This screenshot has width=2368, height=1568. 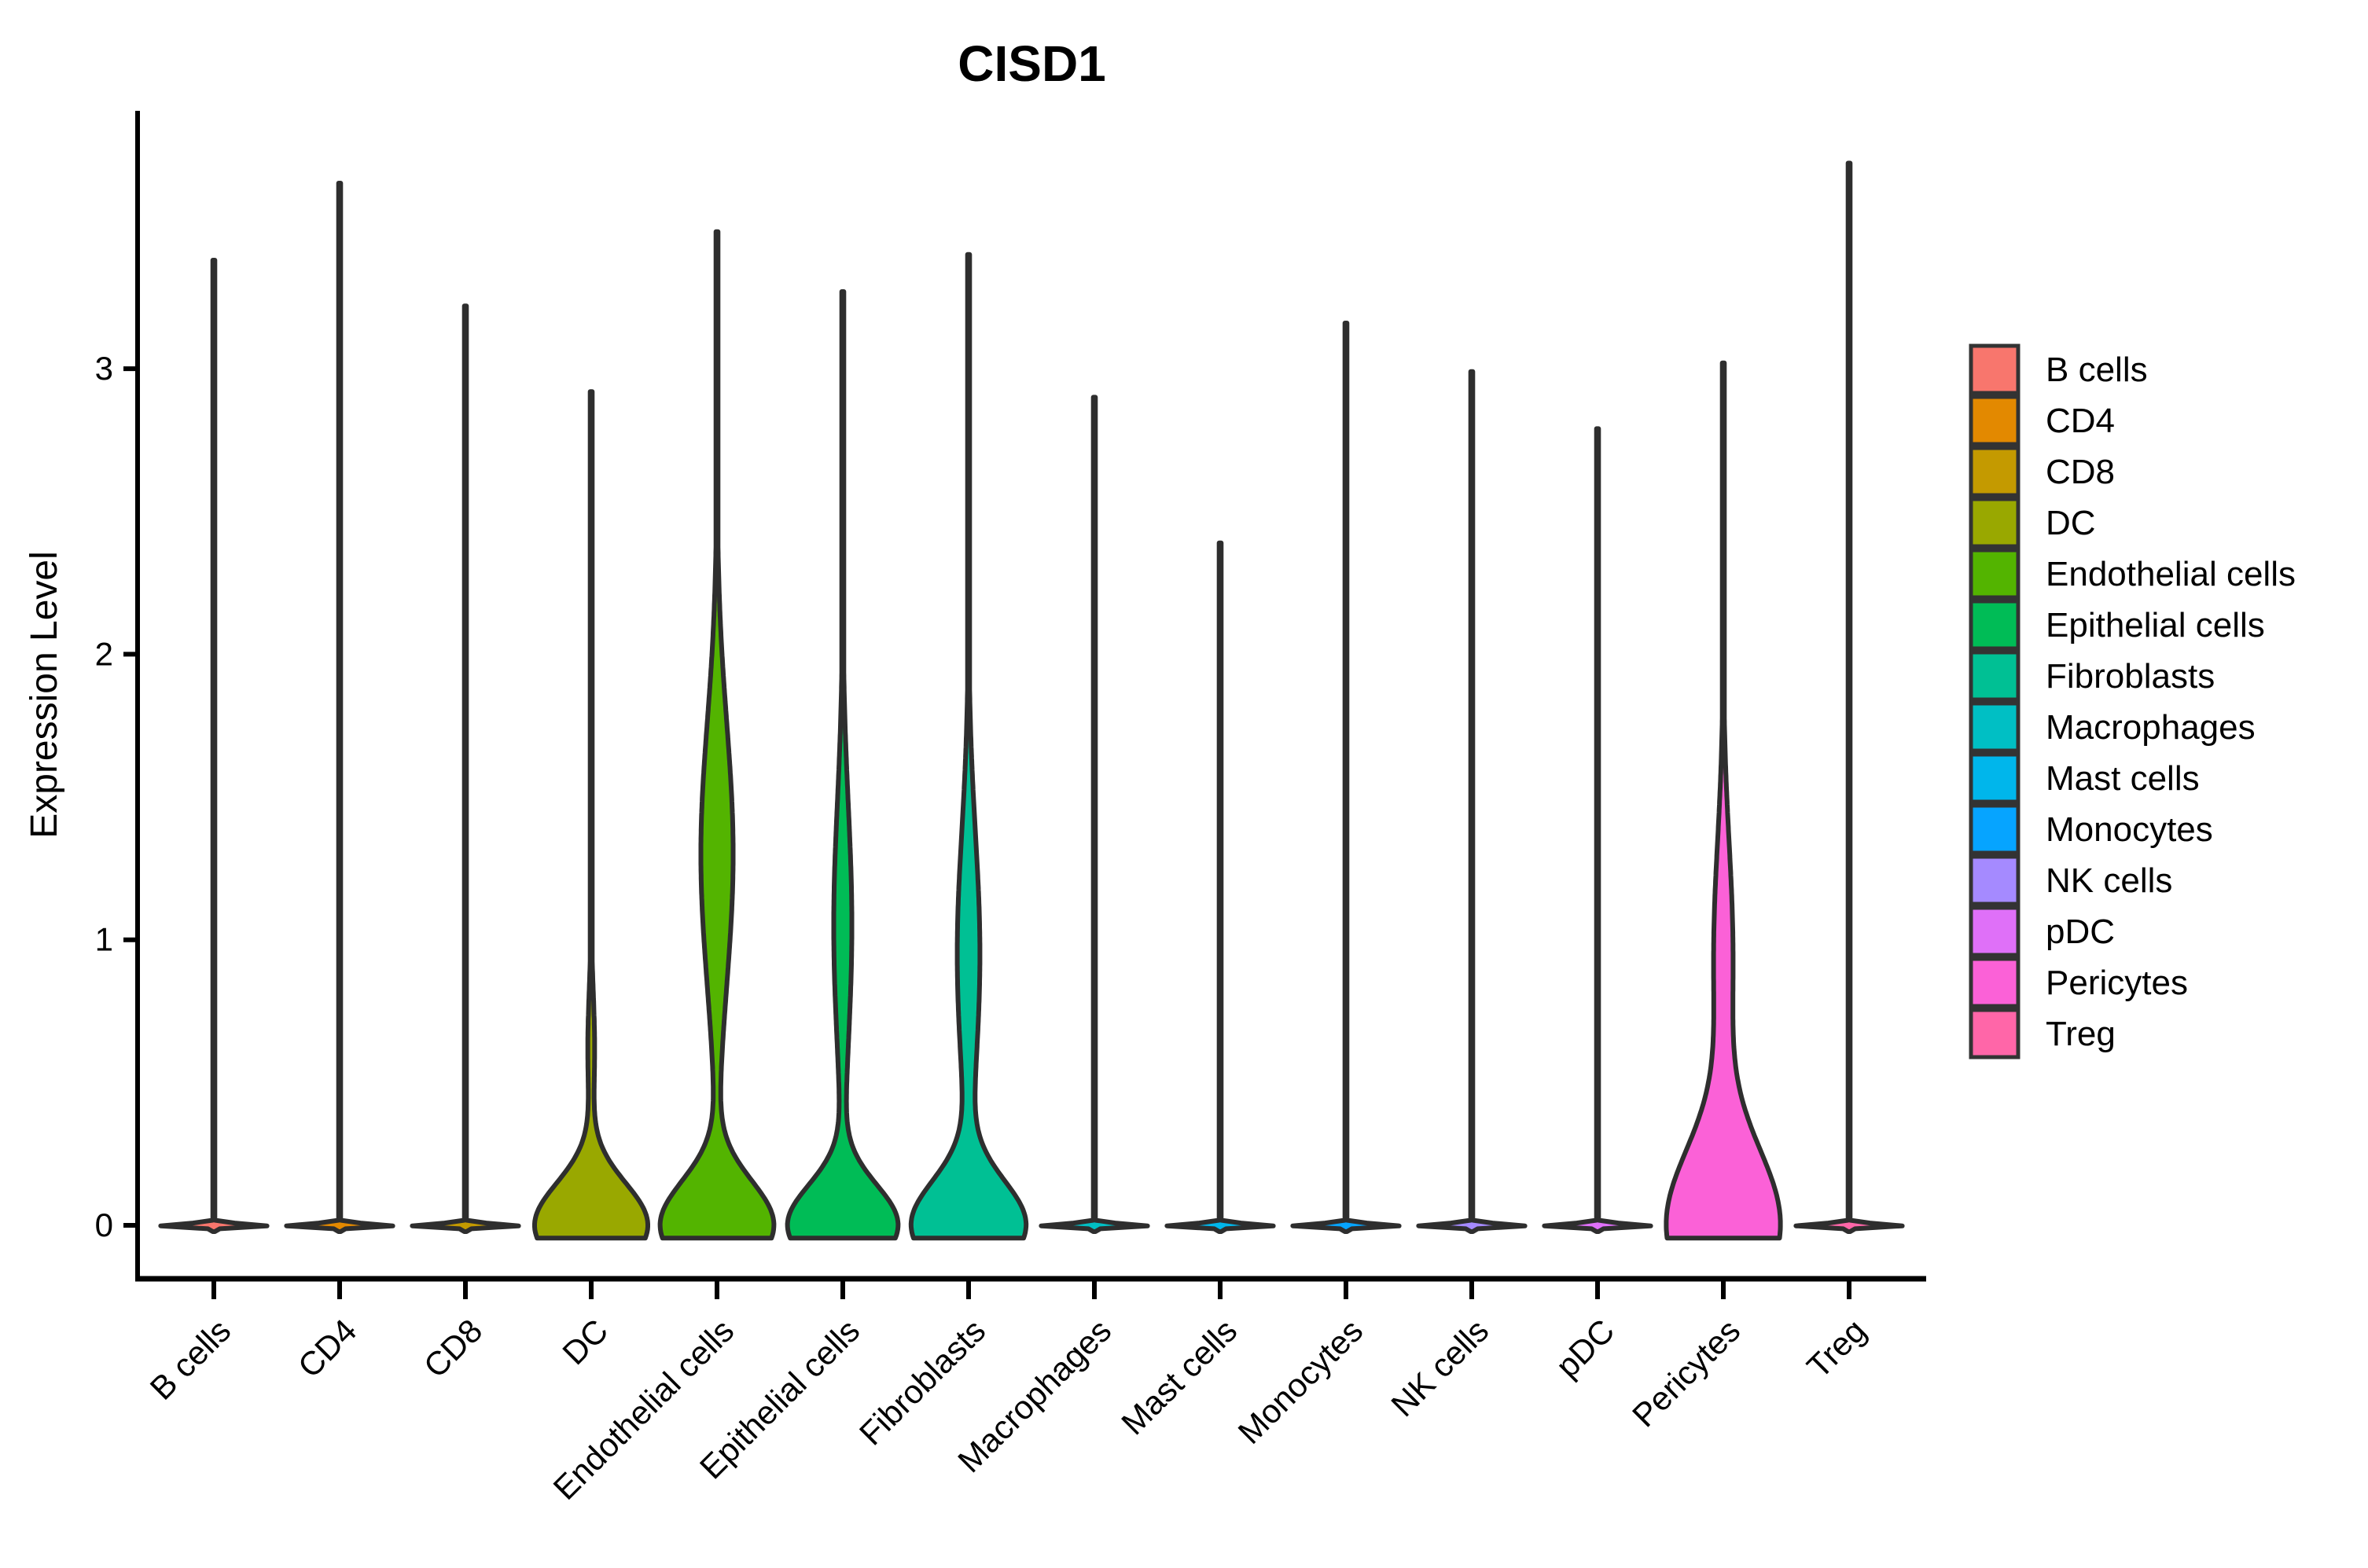 I want to click on x-tick-label-monocytes: Monocytes, so click(x=1300, y=1381).